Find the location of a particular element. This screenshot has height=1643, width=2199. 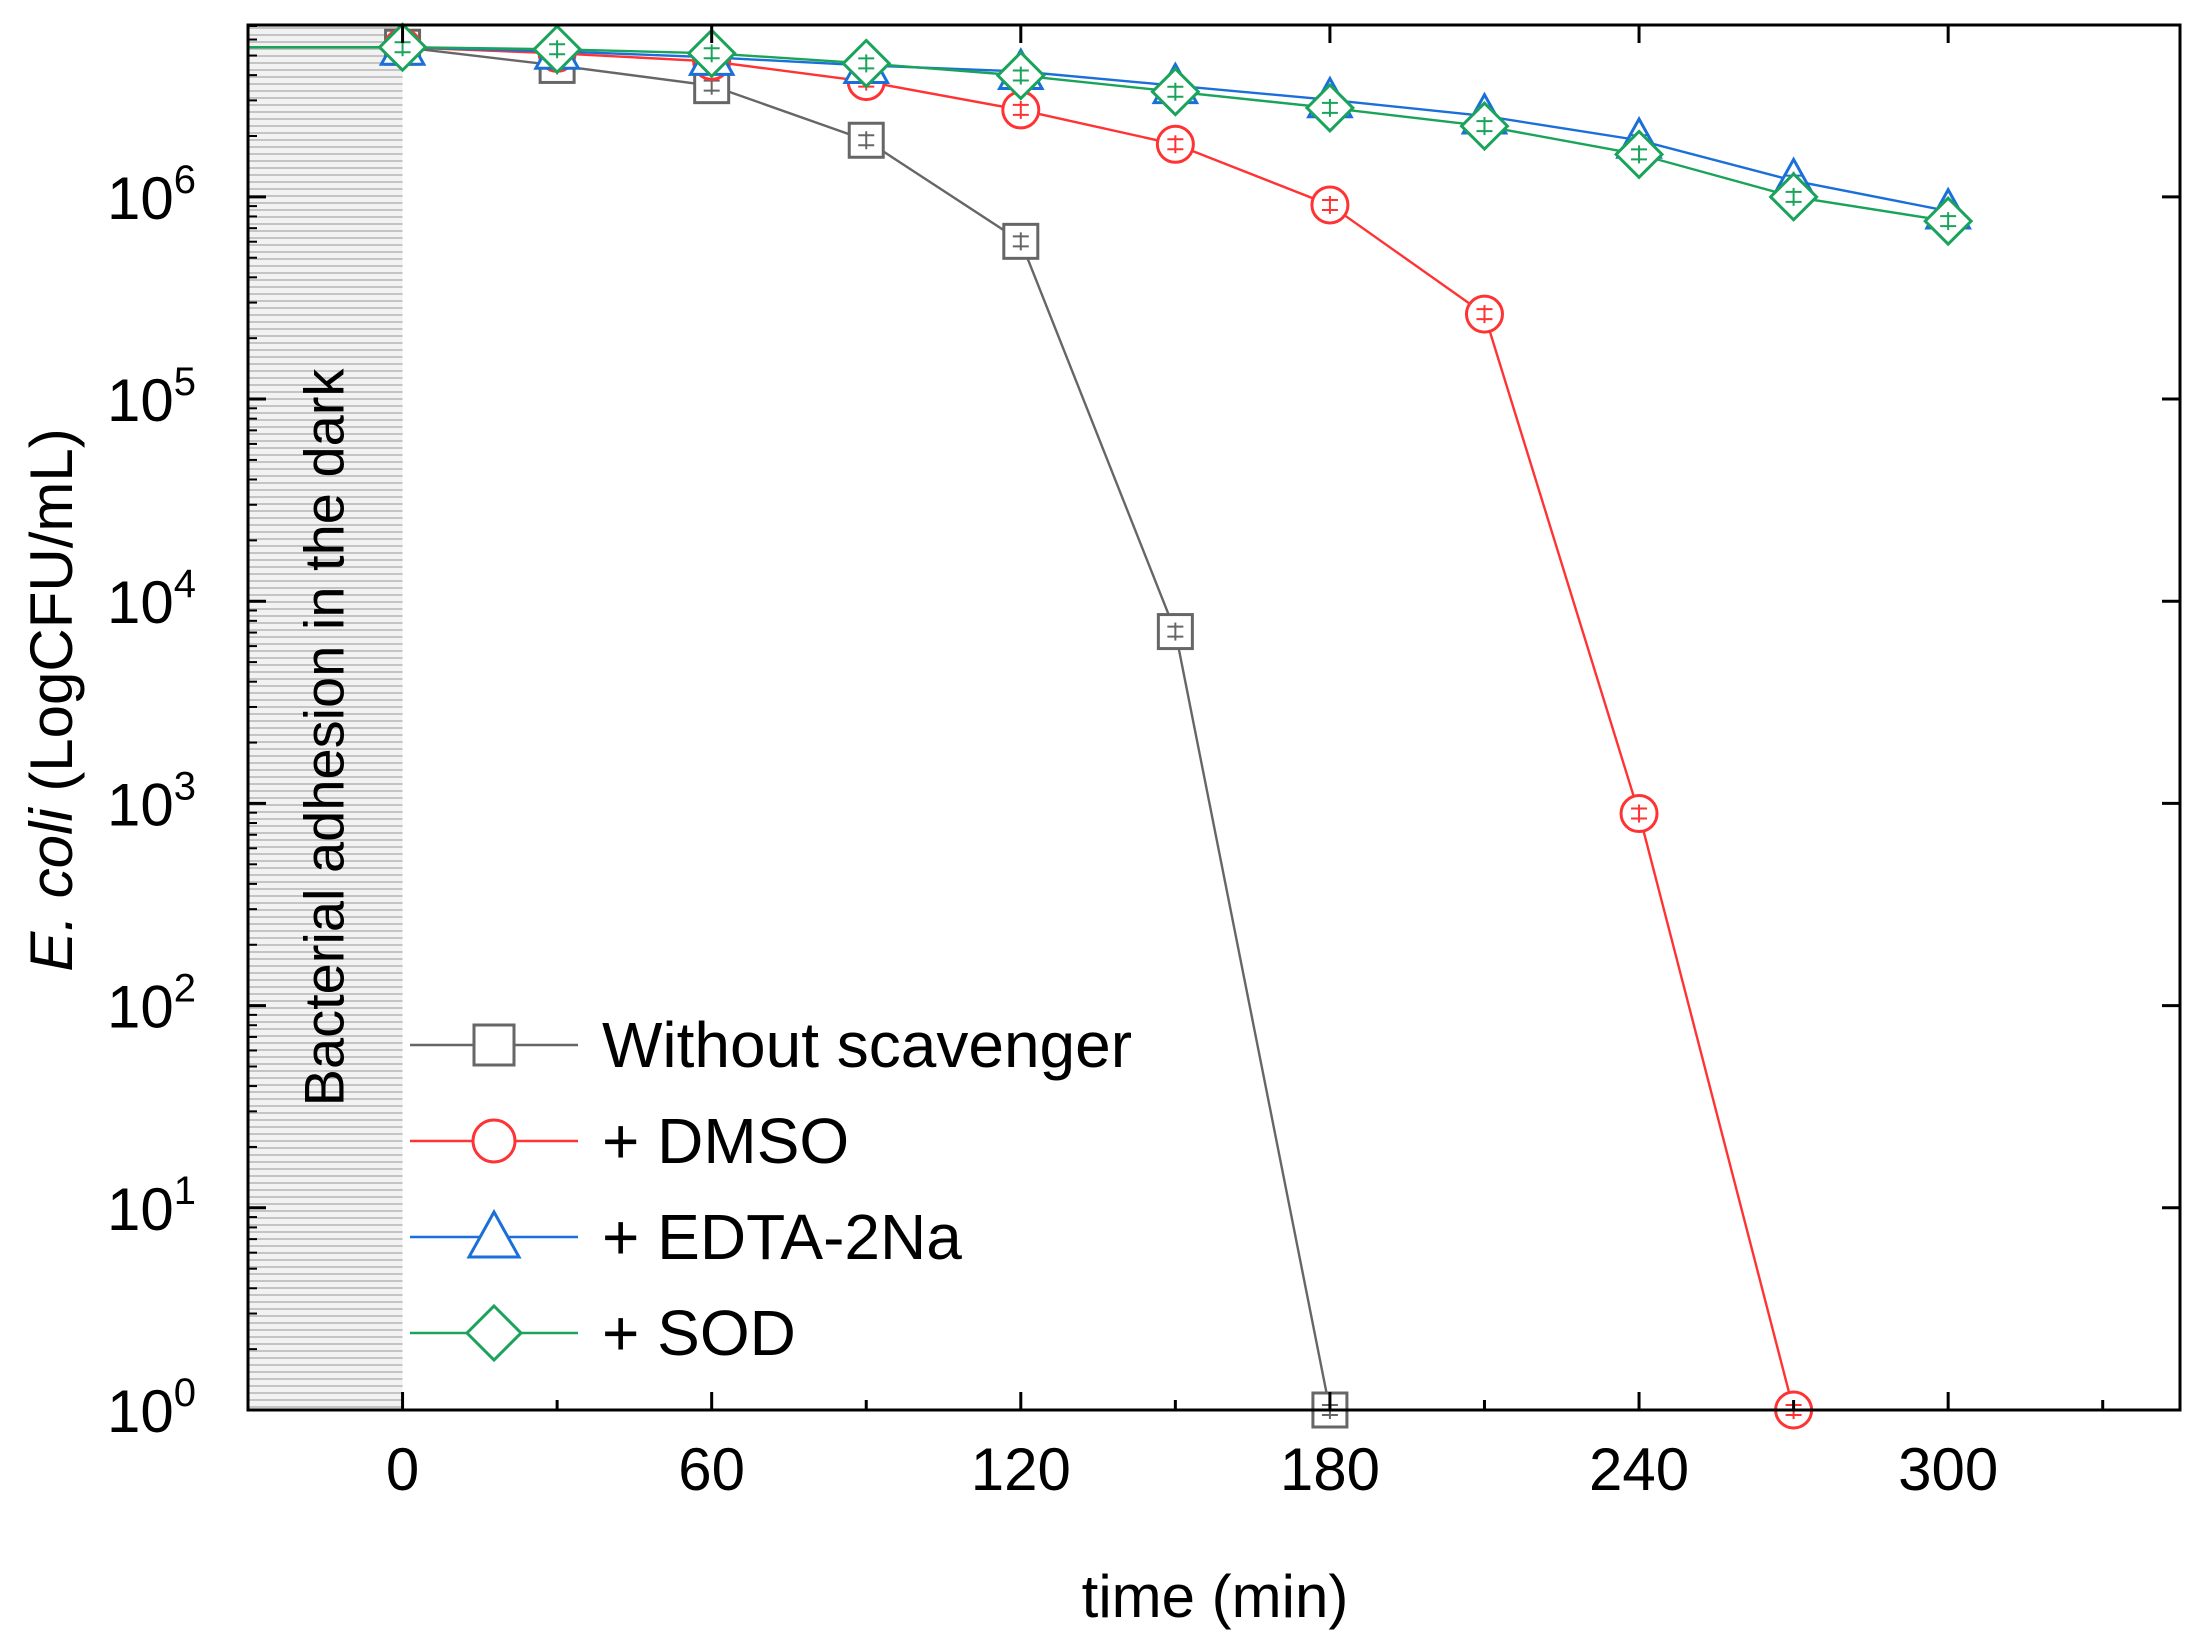

series-triangle is located at coordinates (1110, 126).